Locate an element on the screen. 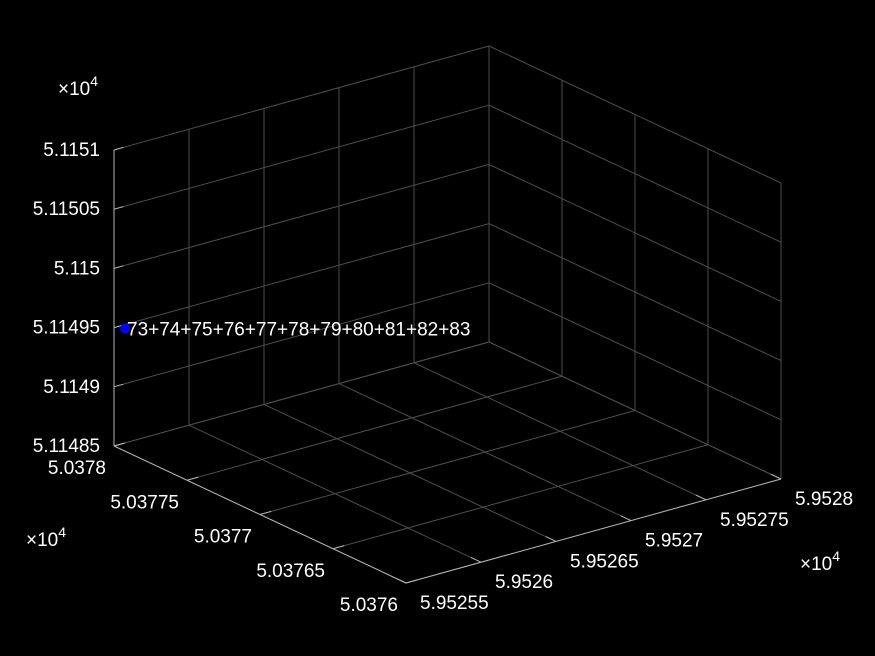 The image size is (875, 656). x-tick-label: 5.9528 is located at coordinates (824, 499).